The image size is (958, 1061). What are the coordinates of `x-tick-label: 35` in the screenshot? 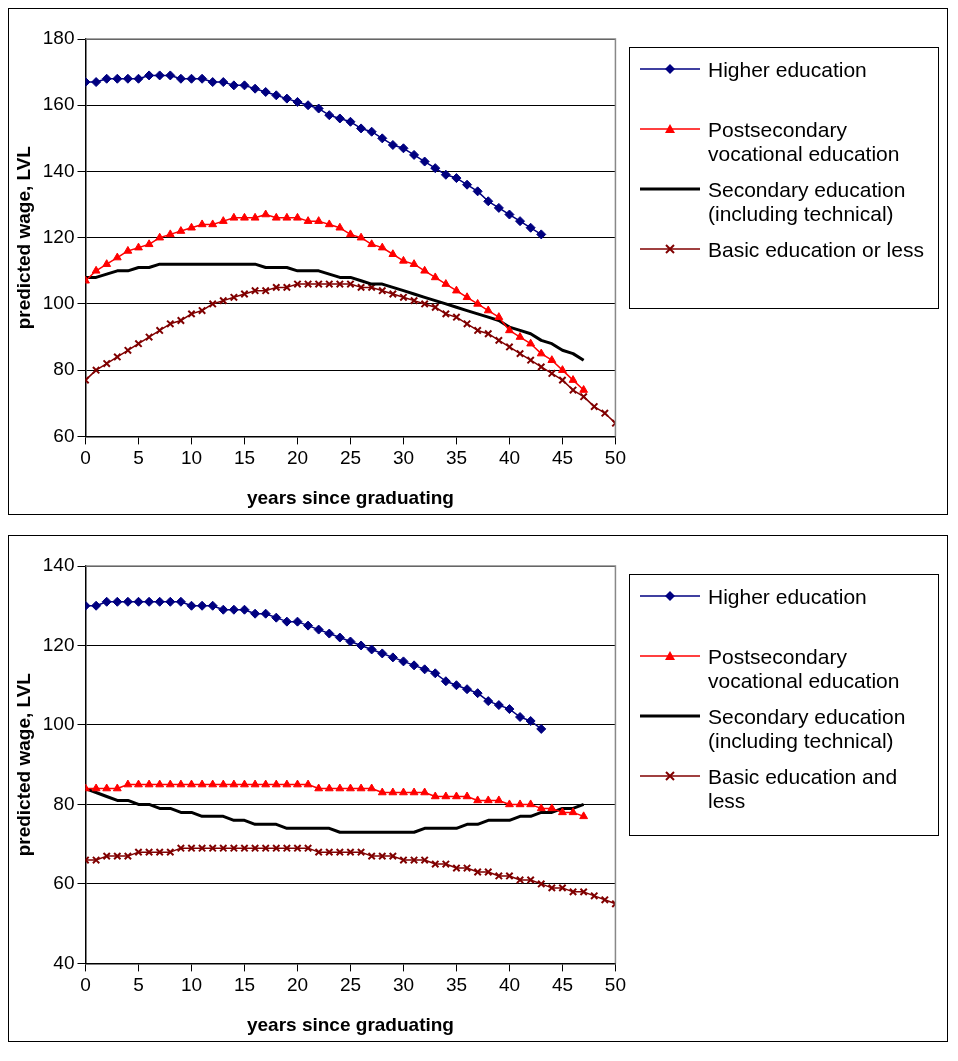 It's located at (456, 458).